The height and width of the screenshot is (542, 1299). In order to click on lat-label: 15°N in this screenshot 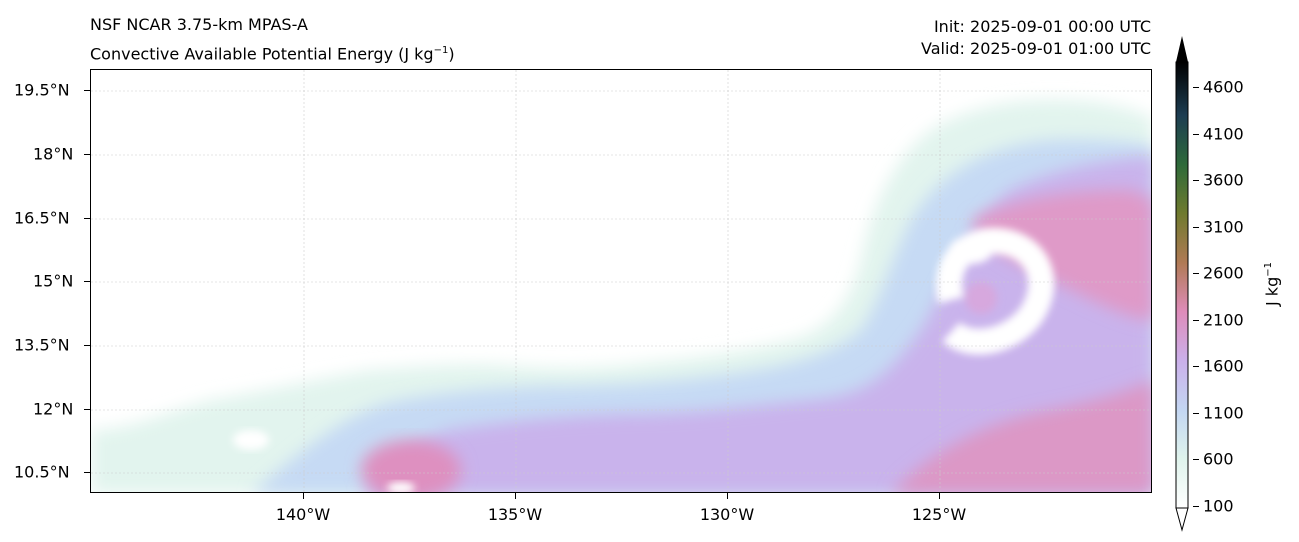, I will do `click(53, 281)`.